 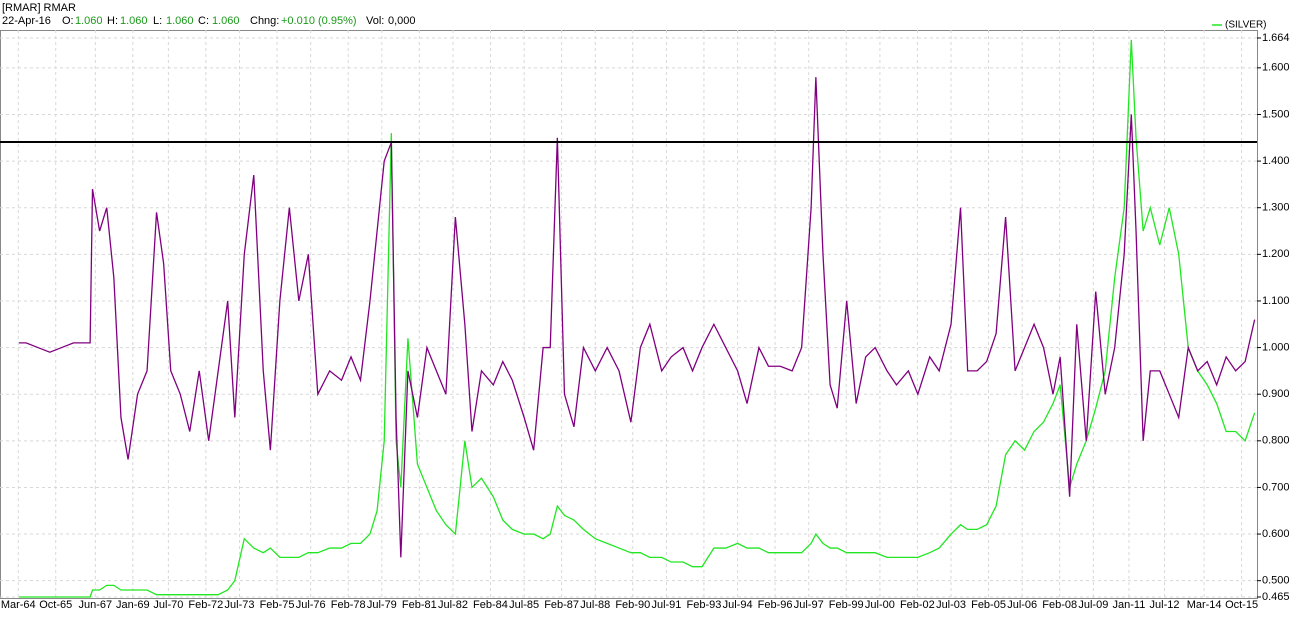 What do you see at coordinates (490, 605) in the screenshot?
I see `x-tick-label: Feb-84` at bounding box center [490, 605].